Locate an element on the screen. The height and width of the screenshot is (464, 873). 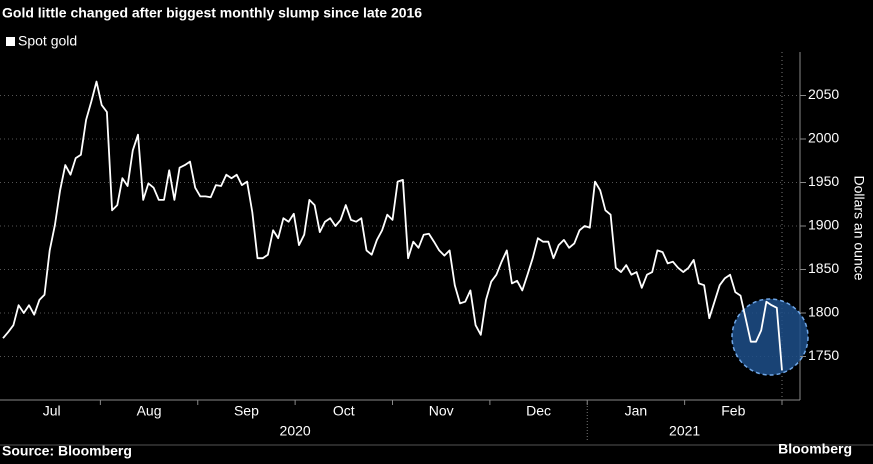
highlight-circle is located at coordinates (770, 337).